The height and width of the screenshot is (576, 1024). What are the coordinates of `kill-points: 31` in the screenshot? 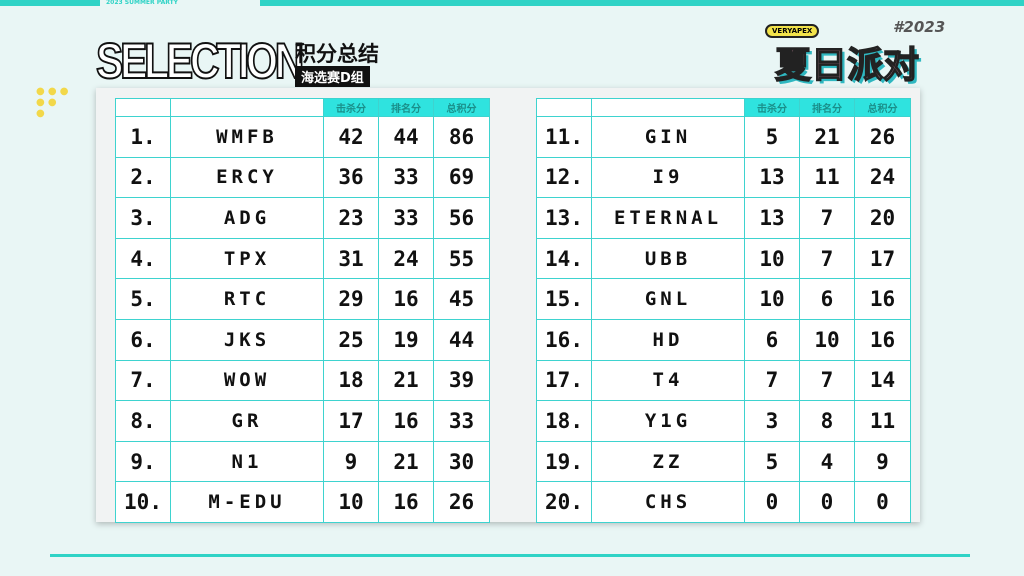 It's located at (351, 258).